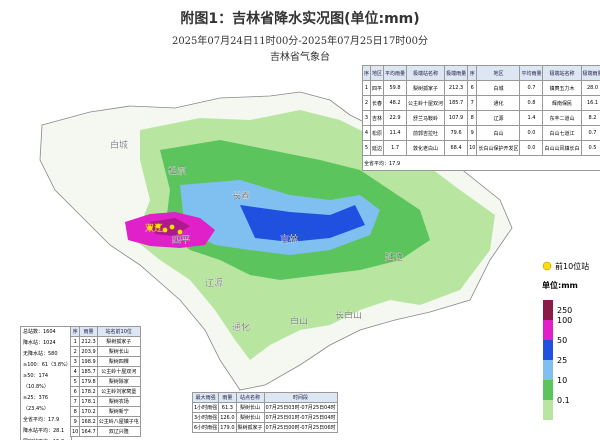 This screenshot has width=600, height=440. Describe the element at coordinates (590, 73) in the screenshot. I see `header-cell: 极端雨量` at that location.